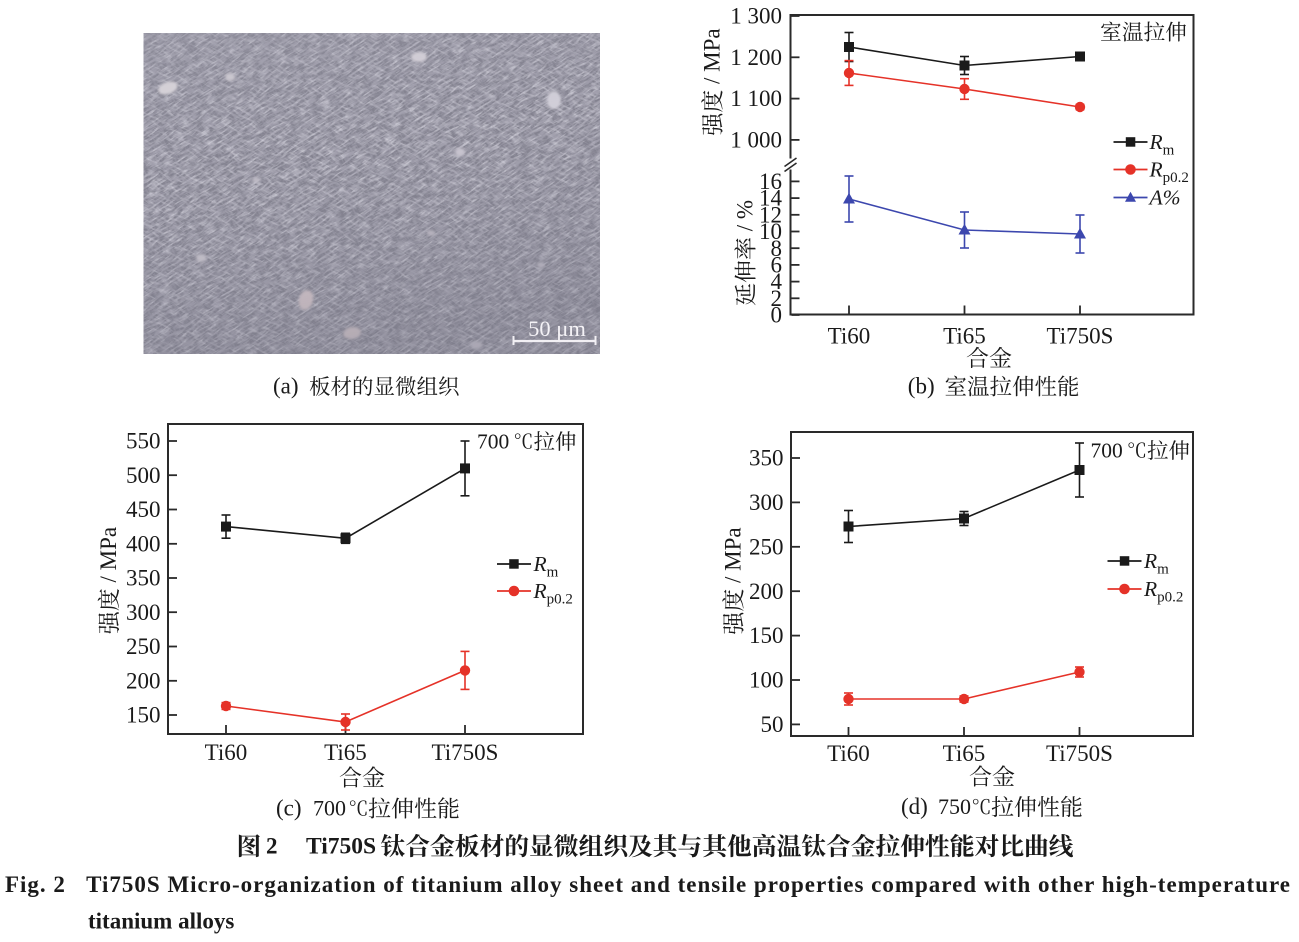  I want to click on svg-text: (b), so click(921, 386).